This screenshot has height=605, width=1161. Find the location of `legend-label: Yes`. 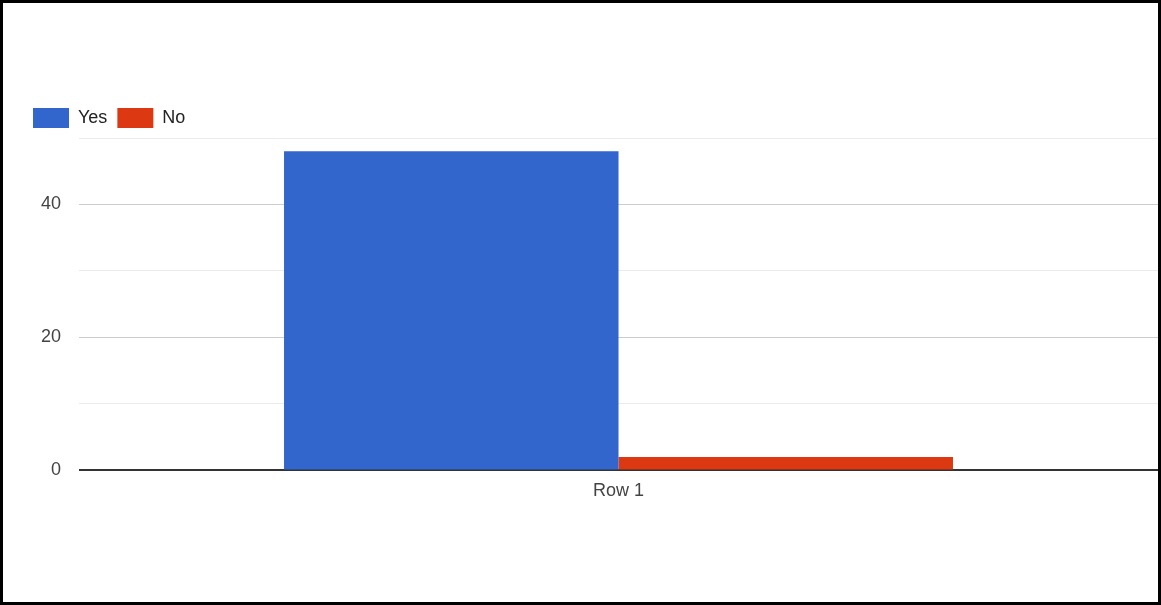

legend-label: Yes is located at coordinates (93, 116).